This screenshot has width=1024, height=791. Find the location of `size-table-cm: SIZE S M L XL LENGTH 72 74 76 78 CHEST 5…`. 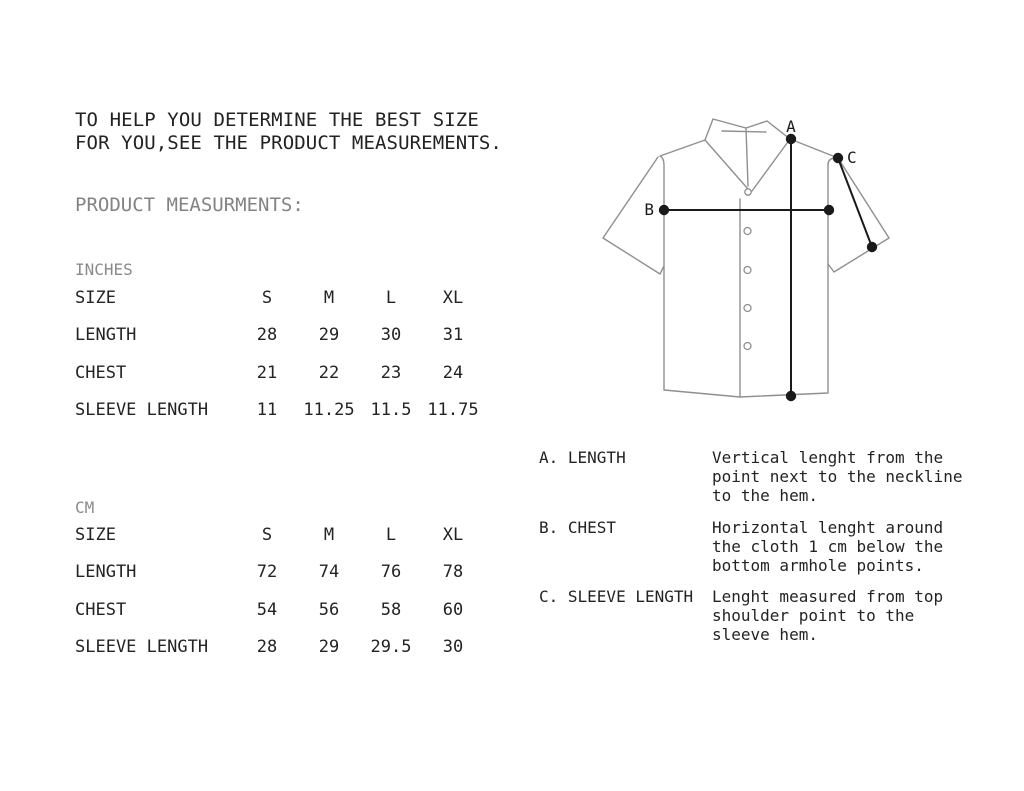

size-table-cm: SIZE S M L XL LENGTH 72 74 76 78 CHEST 5… is located at coordinates (279, 601).